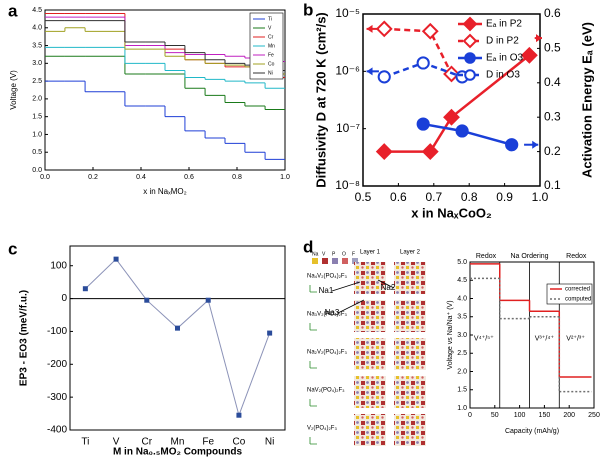  What do you see at coordinates (37, 99) in the screenshot?
I see `y-tick-label: 2.0` at bounding box center [37, 99].